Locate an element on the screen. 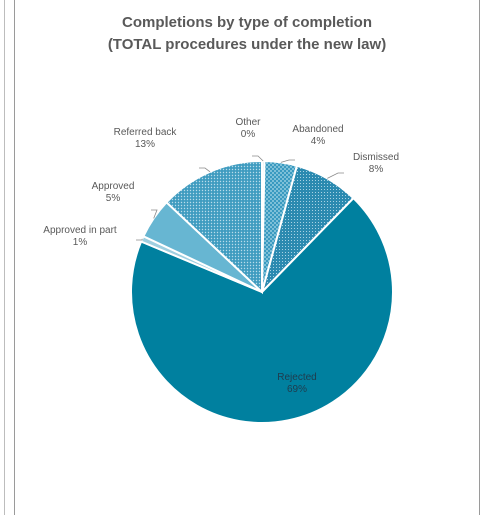 This screenshot has width=494, height=515. slice-value-approved: 5% is located at coordinates (113, 198).